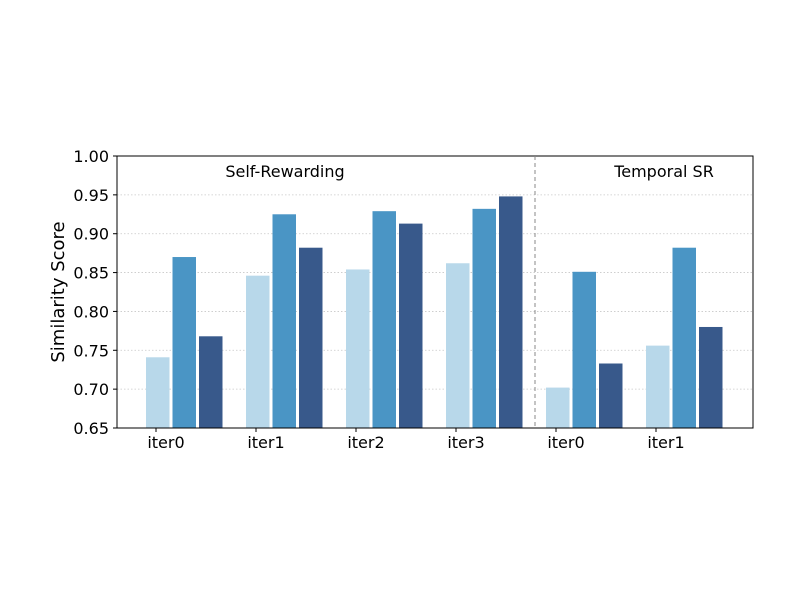  Describe the element at coordinates (91, 156) in the screenshot. I see `y-tick-label: 1.00` at that location.